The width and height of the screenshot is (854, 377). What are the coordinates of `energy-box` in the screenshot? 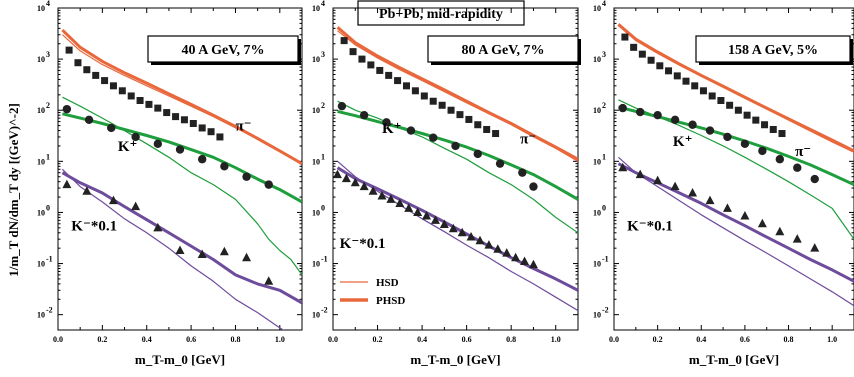 It's located at (503, 49).